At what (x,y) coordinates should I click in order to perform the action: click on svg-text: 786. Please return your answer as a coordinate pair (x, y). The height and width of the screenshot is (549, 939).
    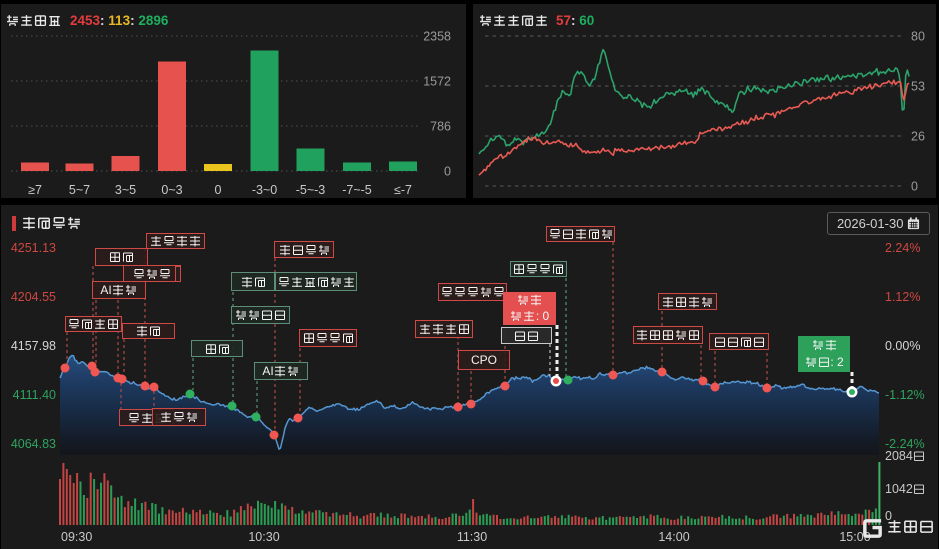
    Looking at the image, I should click on (440, 127).